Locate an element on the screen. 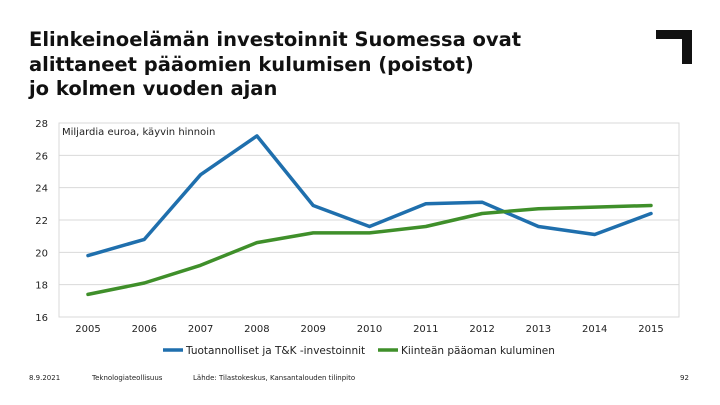 This screenshot has width=720, height=405. x-tick-label: 2007 is located at coordinates (200, 329).